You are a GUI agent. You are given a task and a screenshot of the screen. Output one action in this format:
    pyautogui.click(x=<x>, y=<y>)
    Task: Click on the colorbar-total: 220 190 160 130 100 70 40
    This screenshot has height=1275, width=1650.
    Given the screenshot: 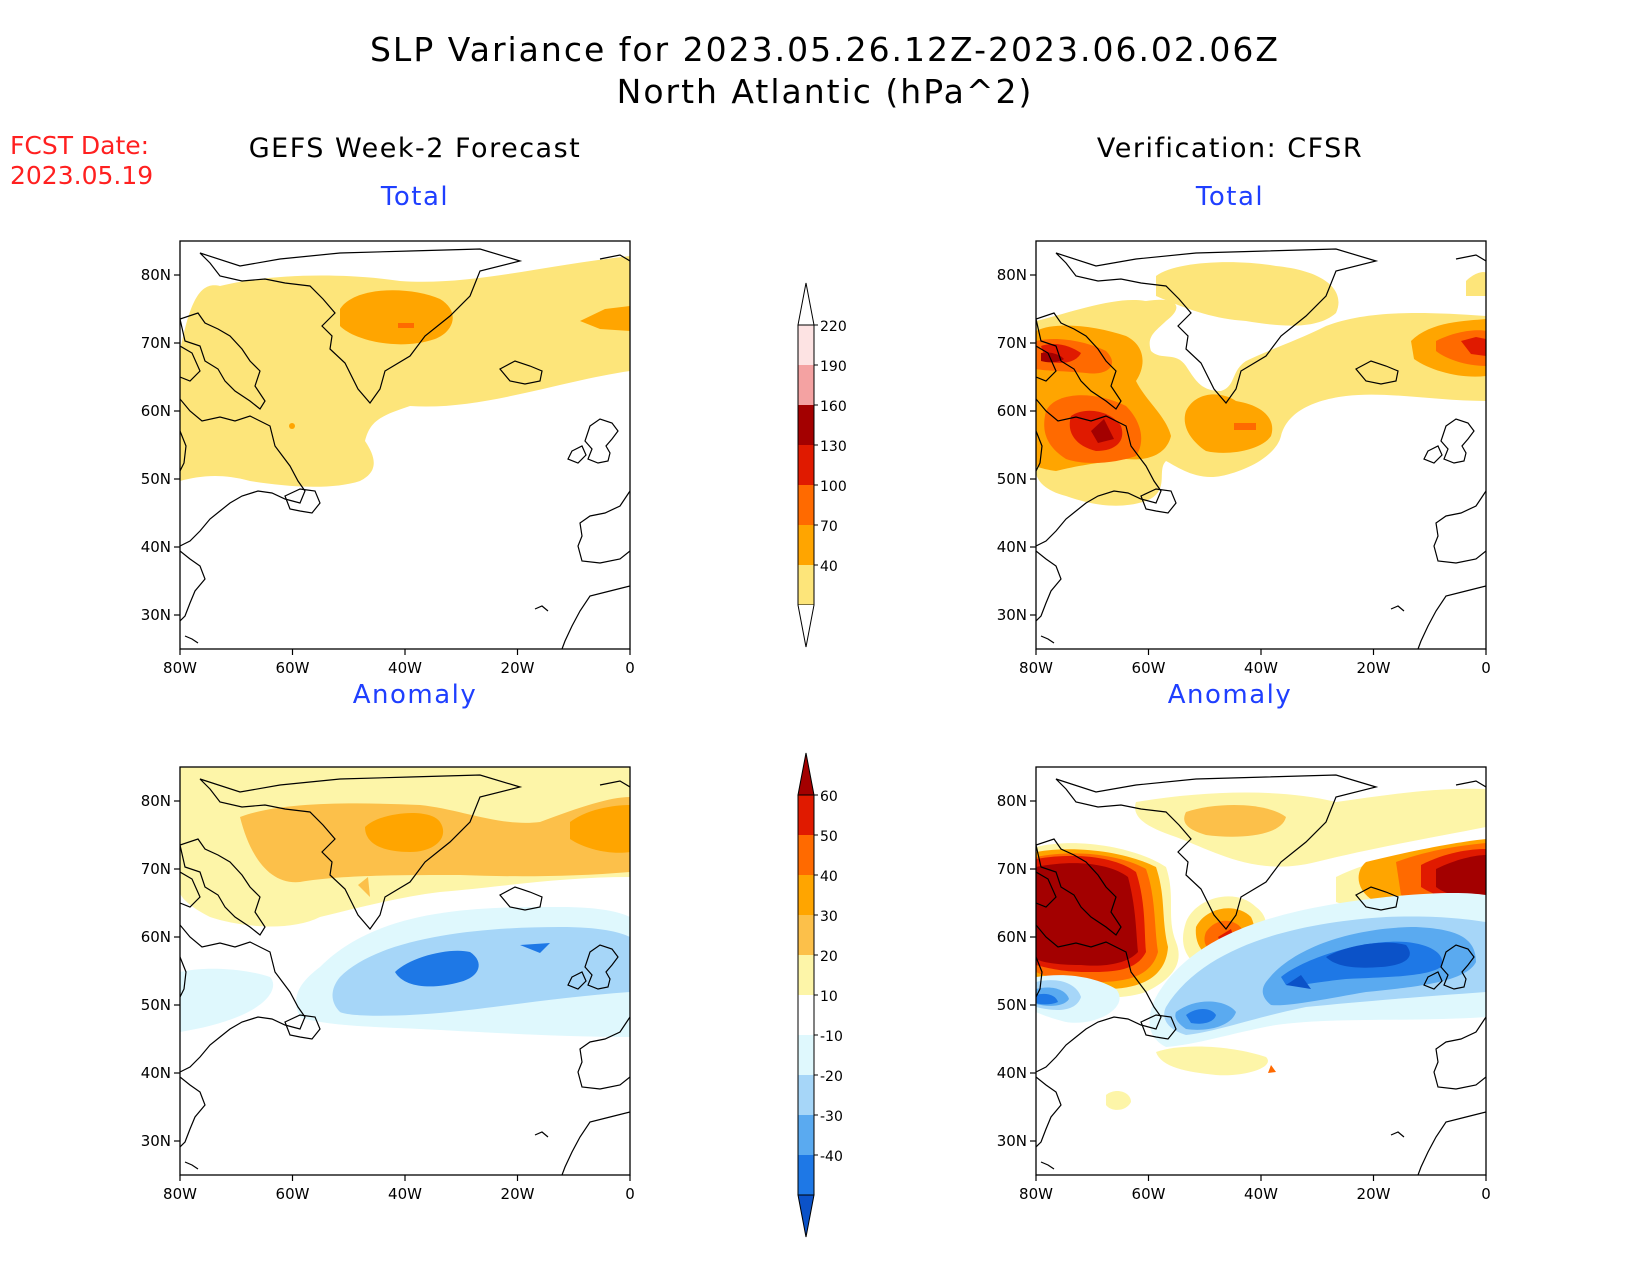 What is the action you would take?
    pyautogui.click(x=822, y=465)
    